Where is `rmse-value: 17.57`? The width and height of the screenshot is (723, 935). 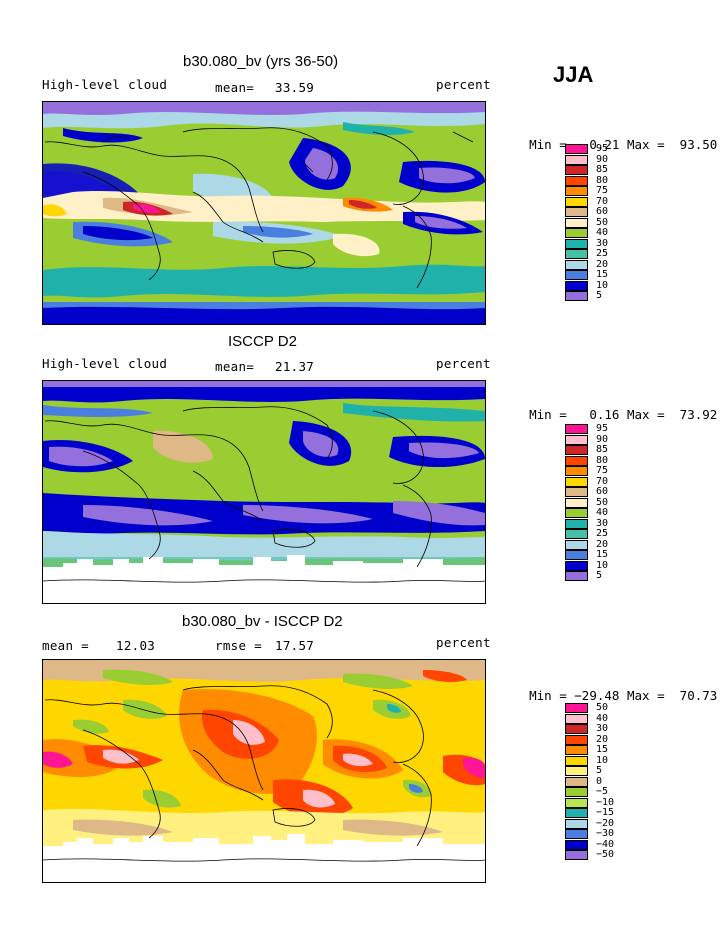 rmse-value: 17.57 is located at coordinates (295, 645).